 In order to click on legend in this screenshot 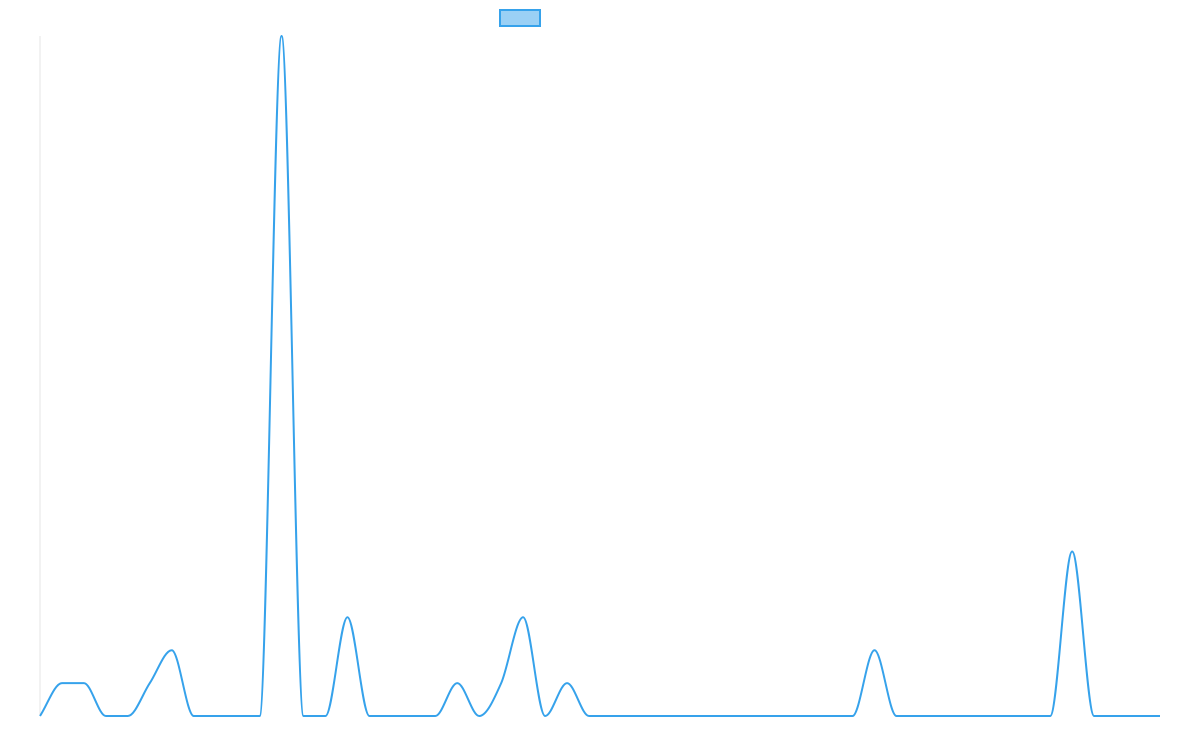, I will do `click(520, 18)`.